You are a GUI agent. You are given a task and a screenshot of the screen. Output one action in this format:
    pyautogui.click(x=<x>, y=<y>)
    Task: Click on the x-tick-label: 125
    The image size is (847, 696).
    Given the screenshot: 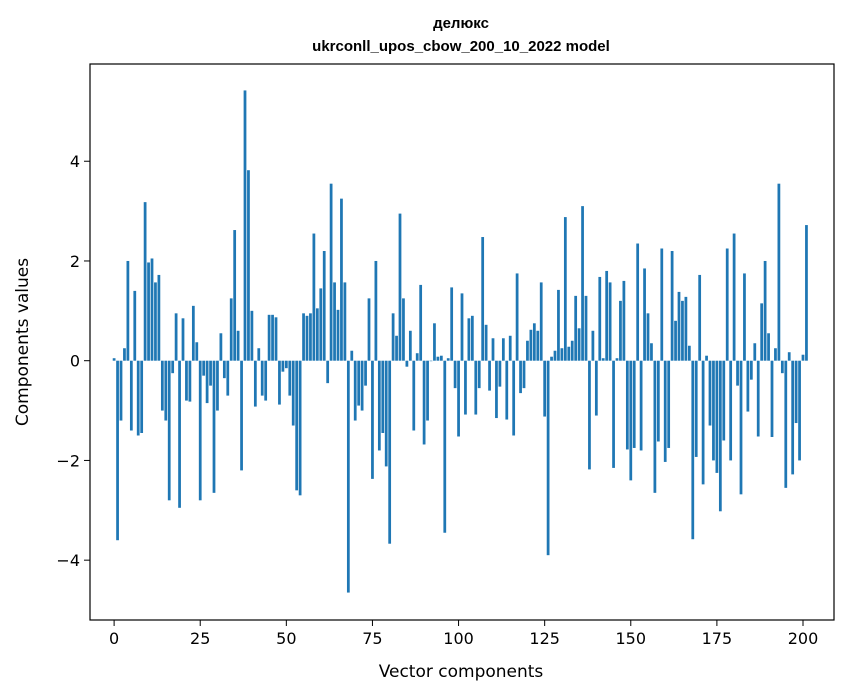 What is the action you would take?
    pyautogui.click(x=544, y=638)
    